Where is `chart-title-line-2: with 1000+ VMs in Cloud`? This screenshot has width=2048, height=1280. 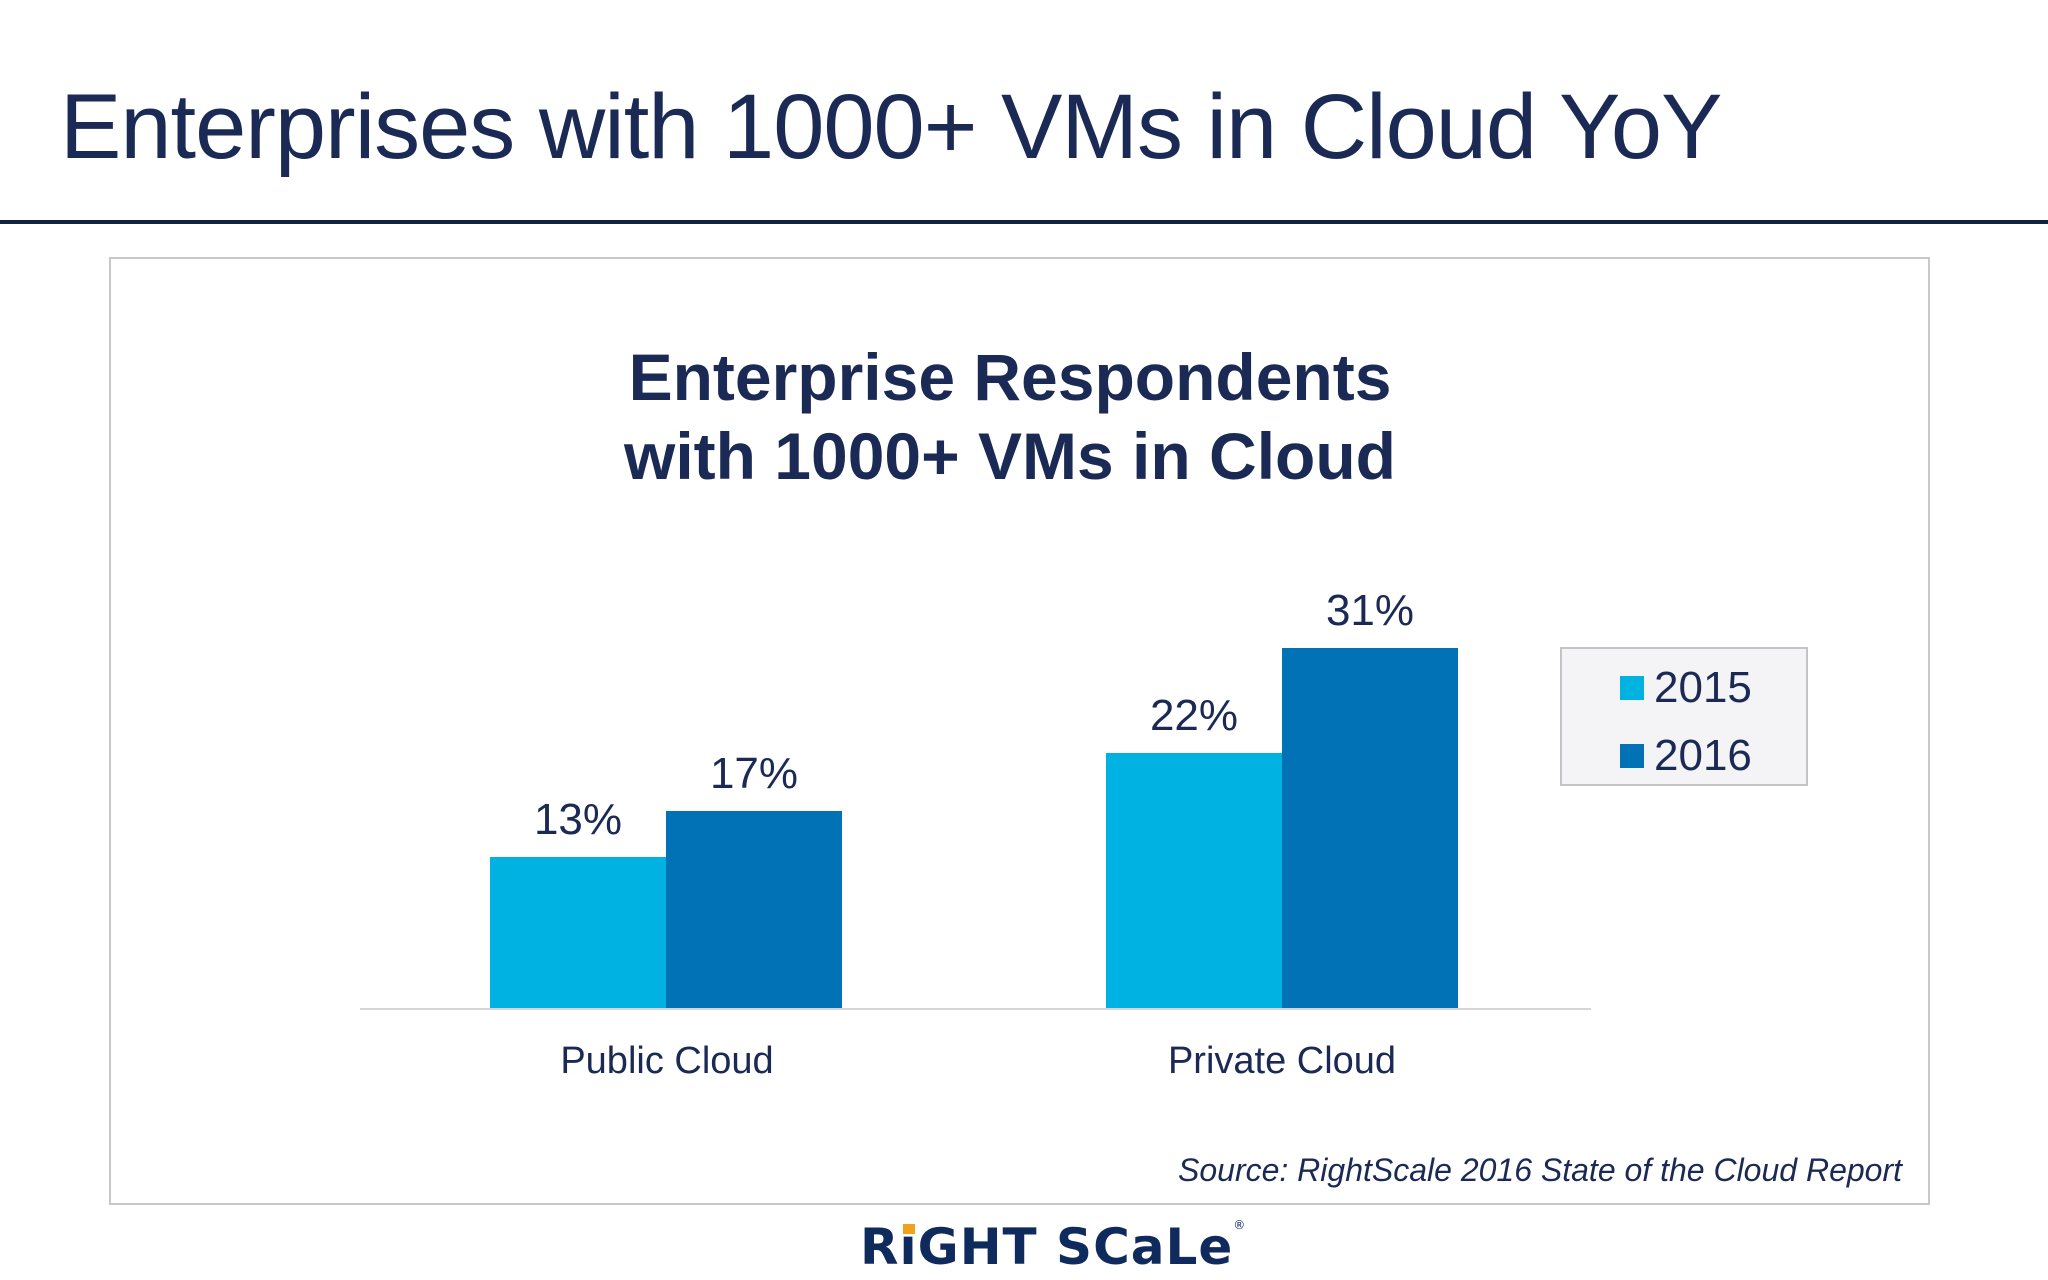 chart-title-line-2: with 1000+ VMs in Cloud is located at coordinates (1010, 456).